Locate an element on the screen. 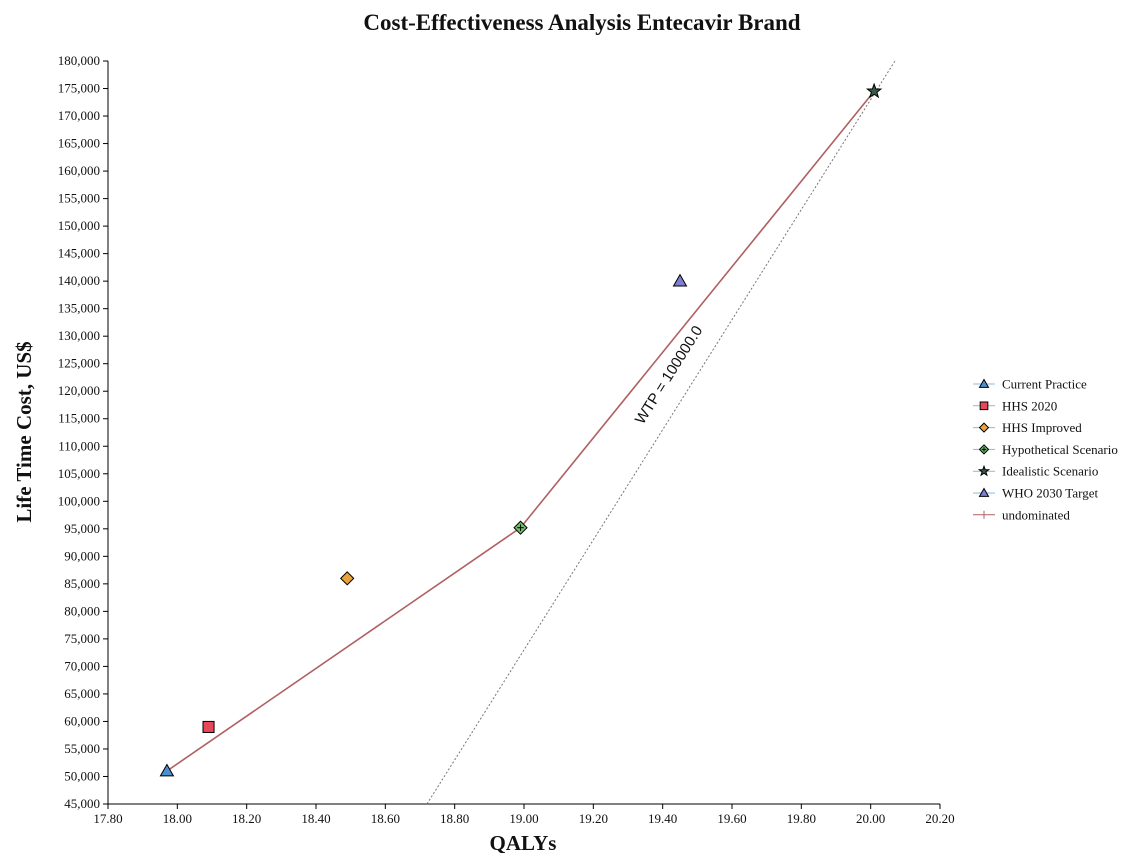 Image resolution: width=1139 pixels, height=853 pixels. y-tick-label: 90,000 is located at coordinates (82, 555).